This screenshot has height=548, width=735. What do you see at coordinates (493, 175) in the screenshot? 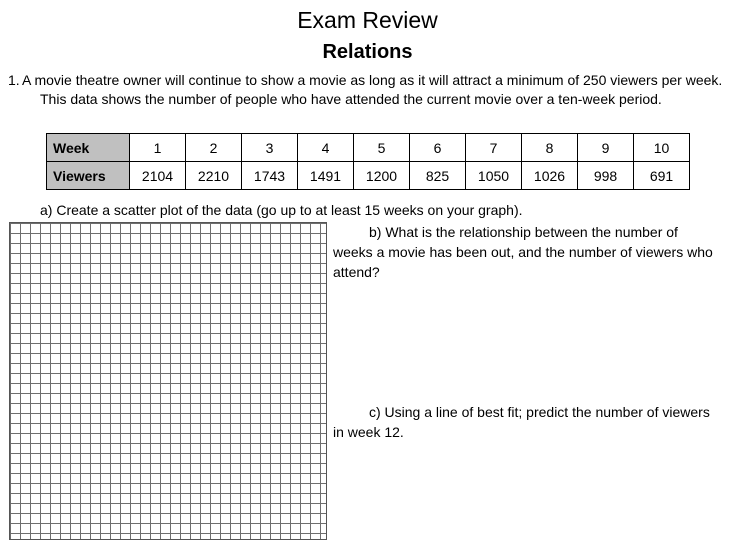
I see `table-cell: 1050` at bounding box center [493, 175].